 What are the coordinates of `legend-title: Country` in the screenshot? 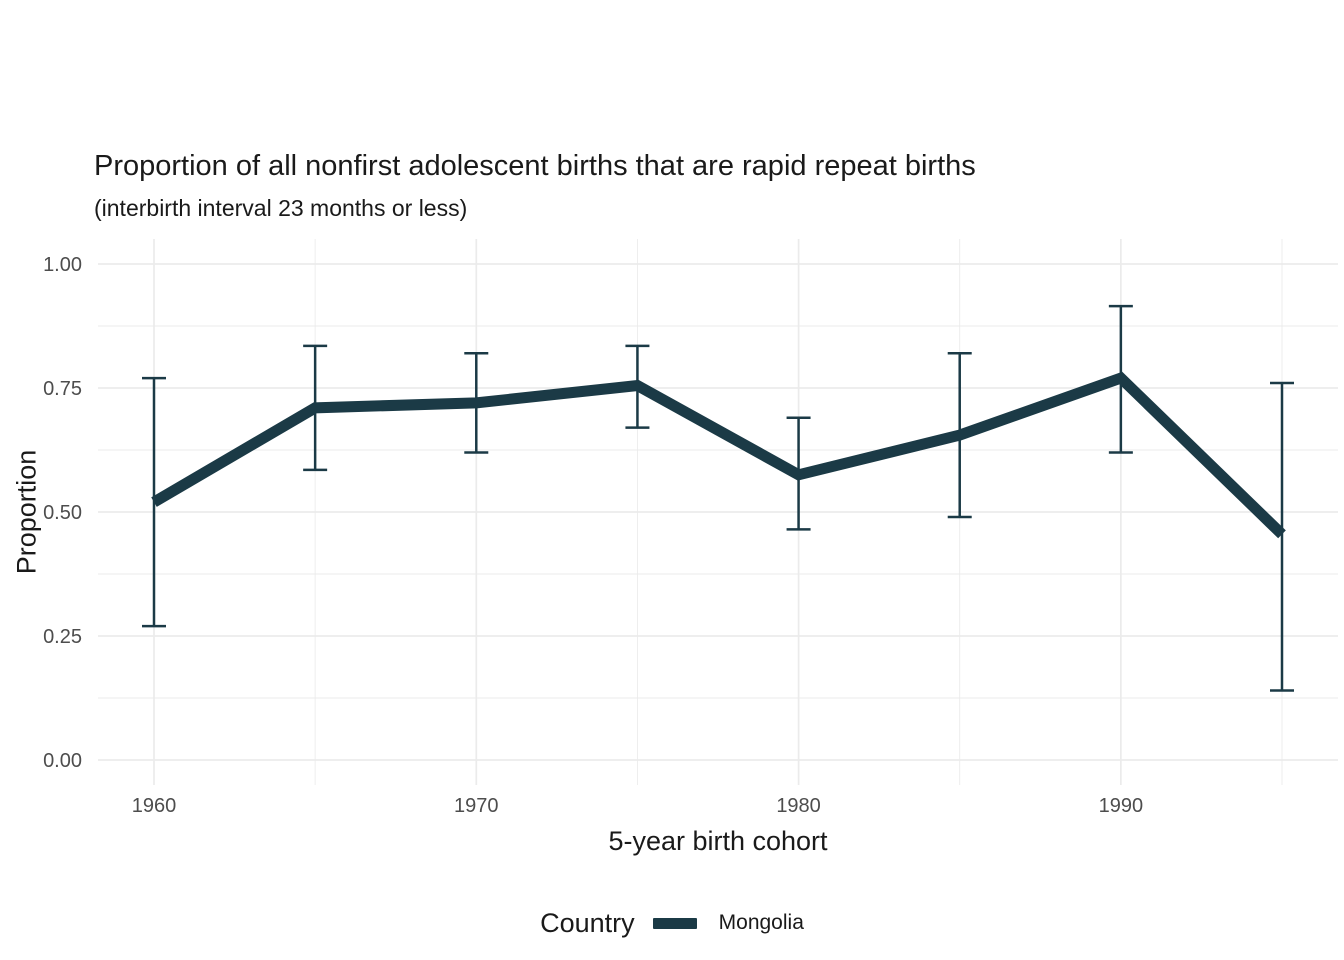 It's located at (587, 922).